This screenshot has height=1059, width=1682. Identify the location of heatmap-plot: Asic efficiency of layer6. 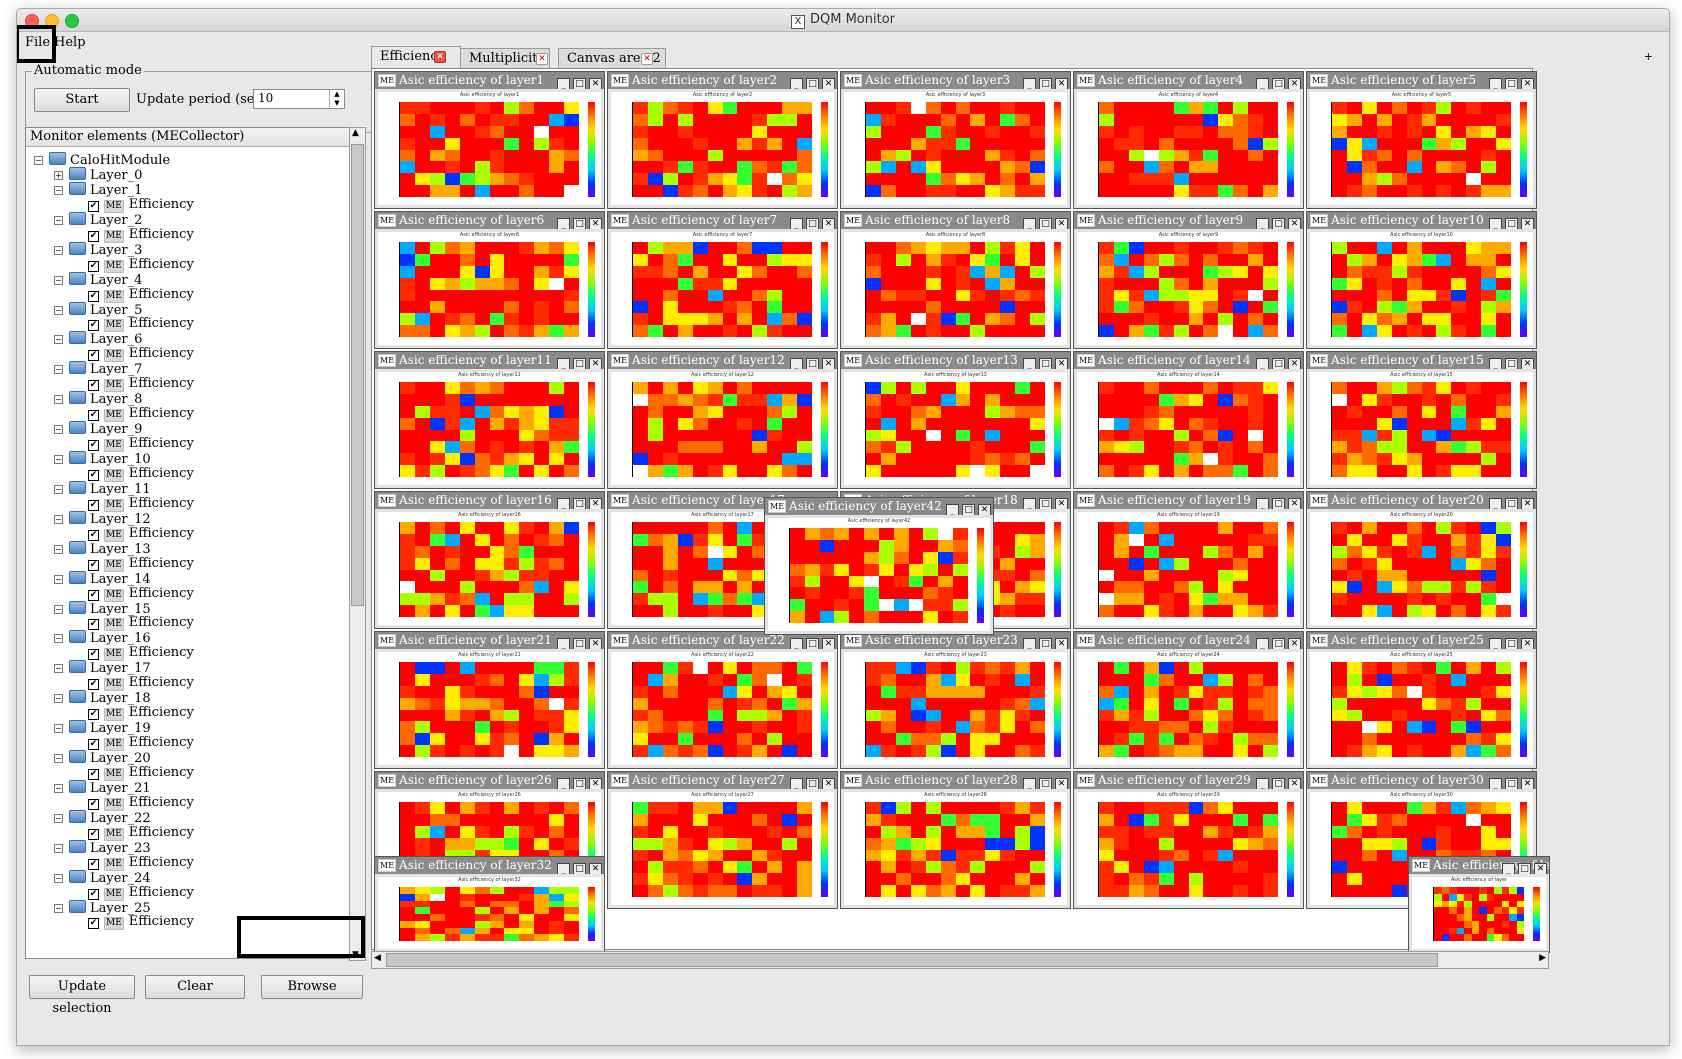
(489, 288).